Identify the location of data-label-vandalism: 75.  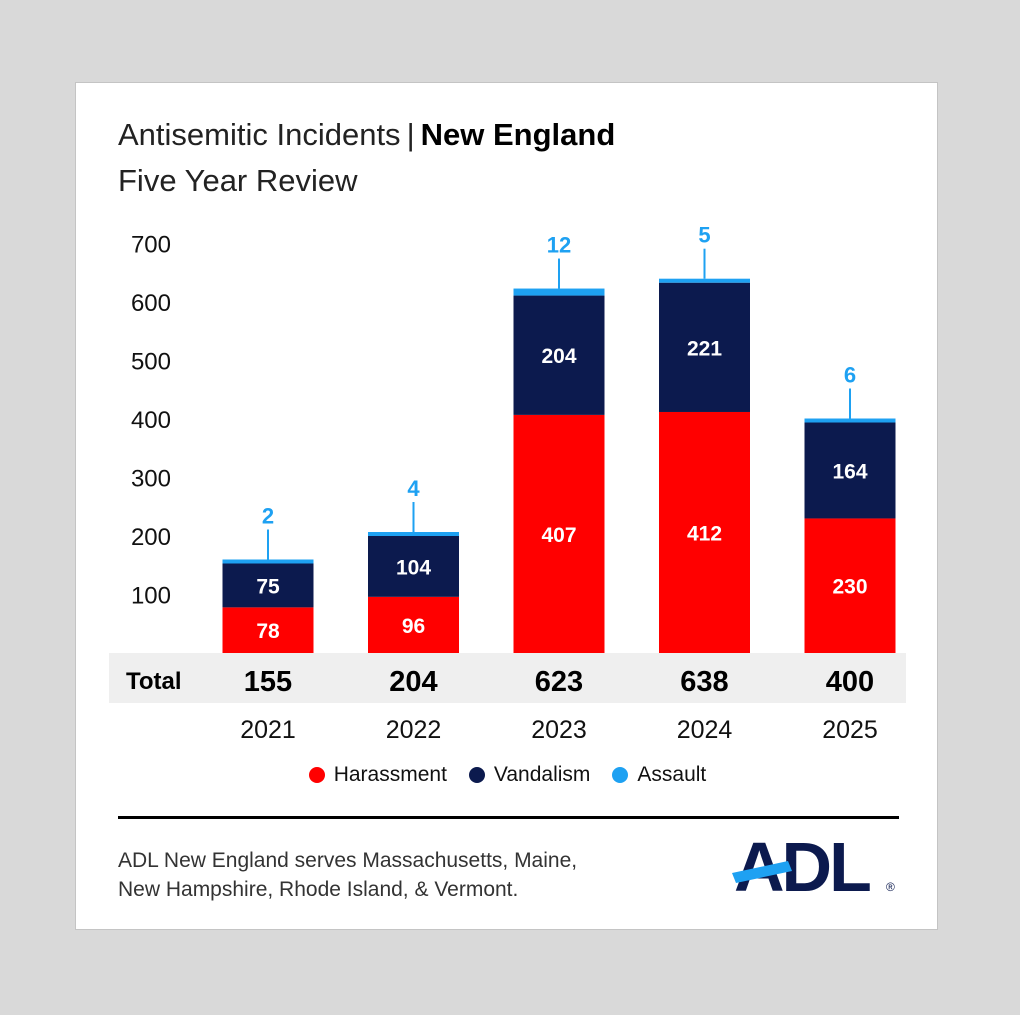
(268, 586).